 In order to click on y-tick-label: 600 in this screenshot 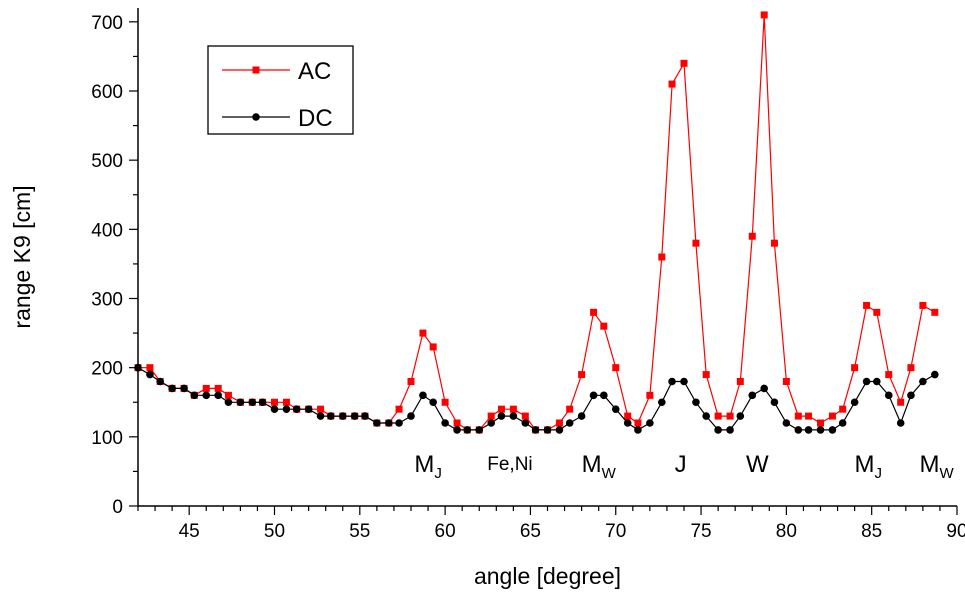, I will do `click(107, 92)`.